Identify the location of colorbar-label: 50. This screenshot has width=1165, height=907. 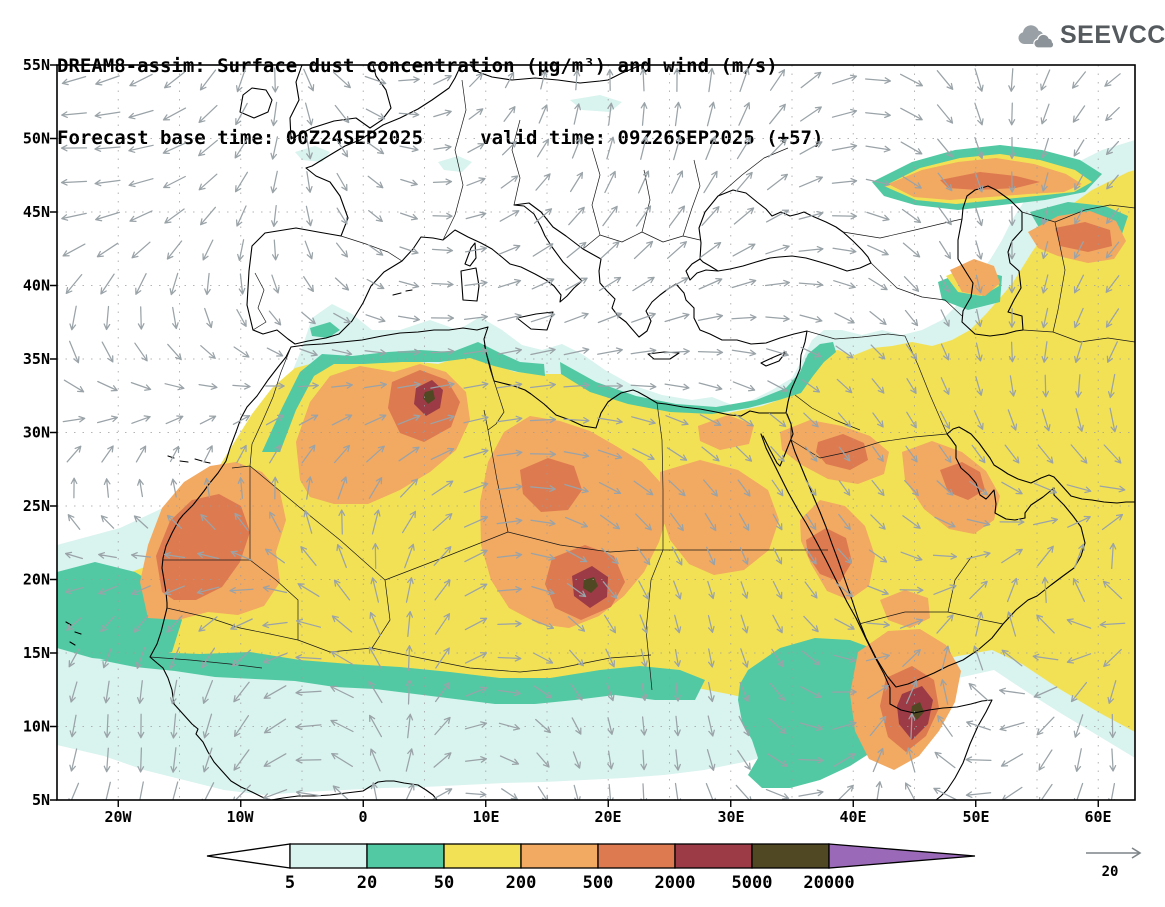
(444, 883).